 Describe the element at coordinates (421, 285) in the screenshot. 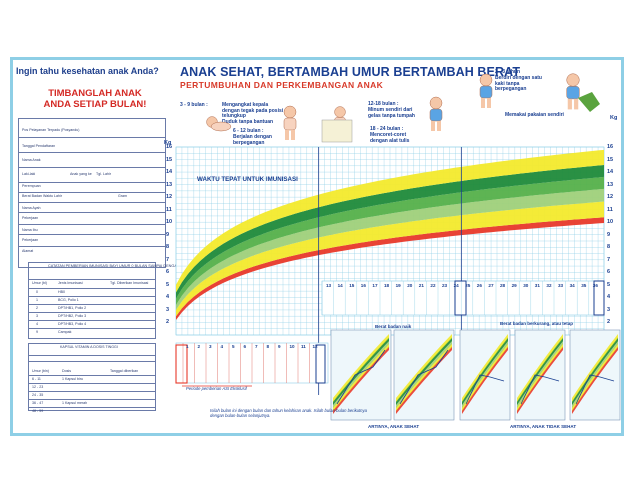

I see `x-tick-row2: 21` at that location.